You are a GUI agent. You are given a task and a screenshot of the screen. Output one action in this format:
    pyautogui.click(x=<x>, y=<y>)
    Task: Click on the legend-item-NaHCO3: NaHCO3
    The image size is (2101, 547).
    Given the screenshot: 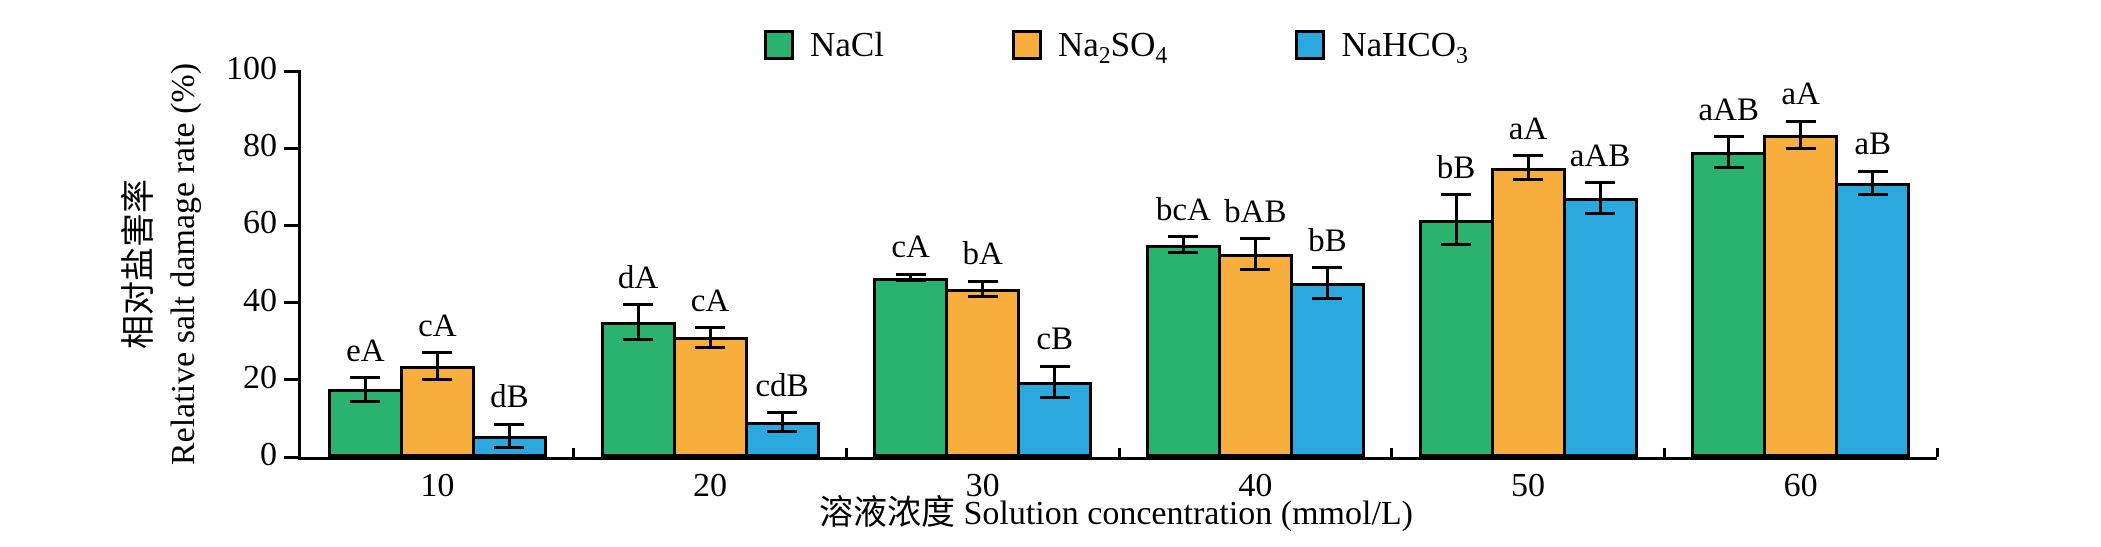 What is the action you would take?
    pyautogui.click(x=1381, y=47)
    